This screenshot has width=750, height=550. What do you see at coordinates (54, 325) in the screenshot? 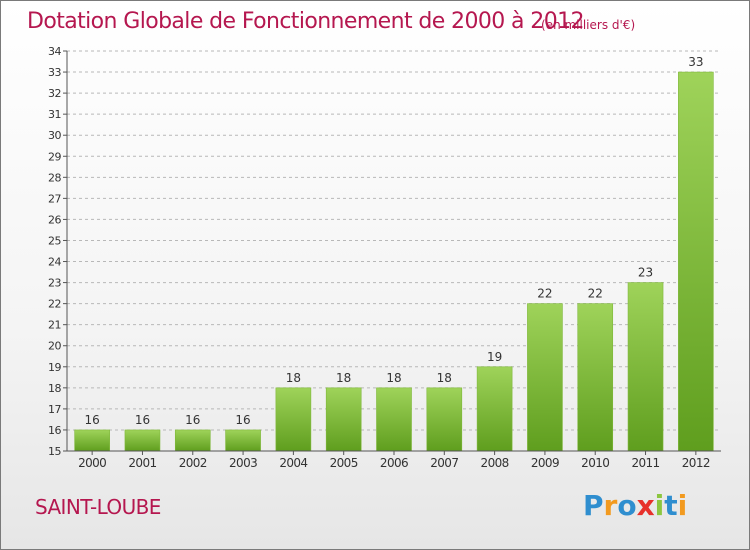
I see `y-tick-label: 21` at bounding box center [54, 325].